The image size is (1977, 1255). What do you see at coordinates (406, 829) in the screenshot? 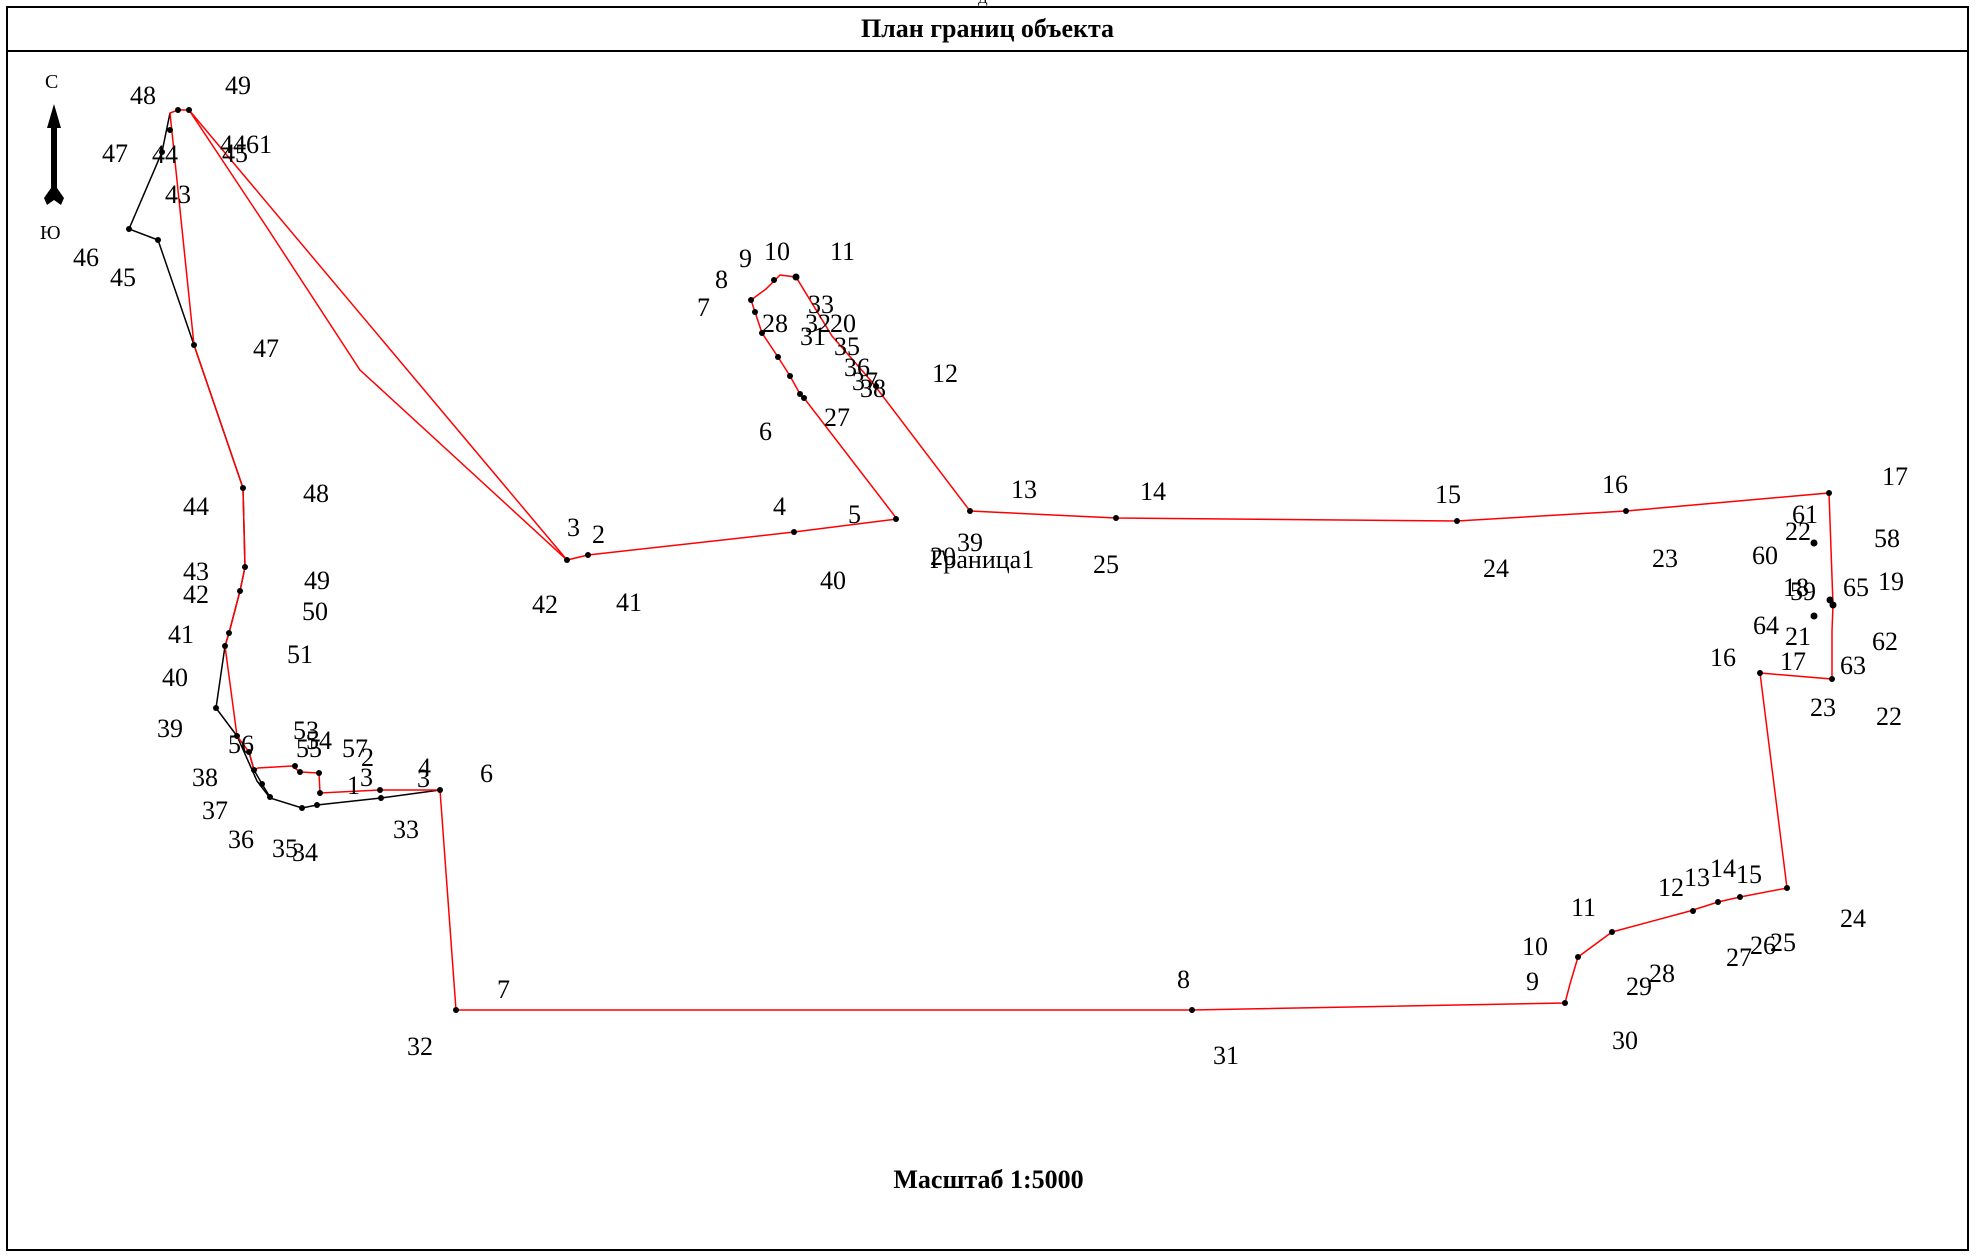
I see `point-label: 33` at bounding box center [406, 829].